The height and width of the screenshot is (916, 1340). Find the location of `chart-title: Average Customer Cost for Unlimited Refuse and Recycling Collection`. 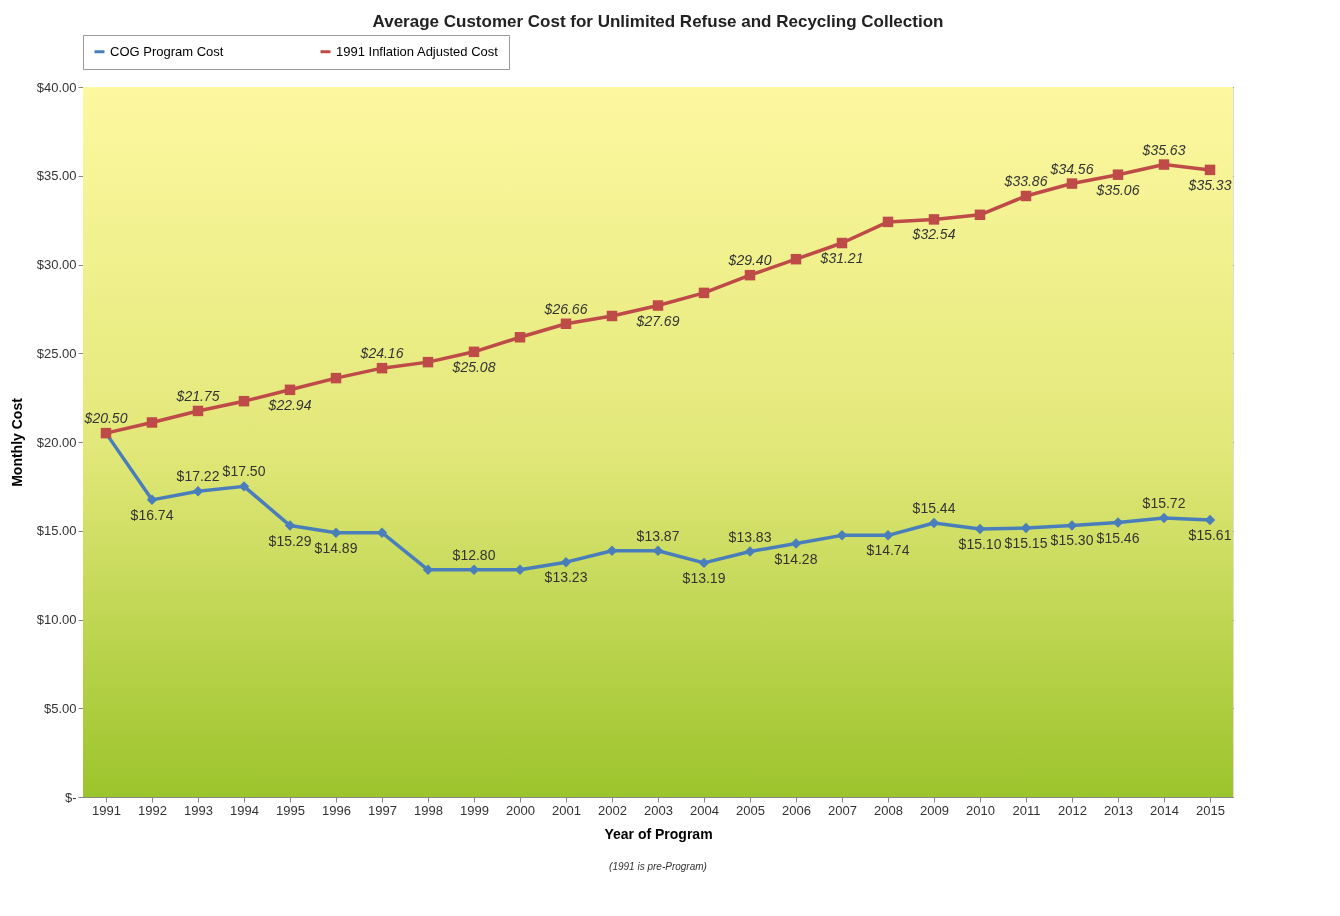

chart-title: Average Customer Cost for Unlimited Refuse and Recycling Collection is located at coordinates (658, 21).